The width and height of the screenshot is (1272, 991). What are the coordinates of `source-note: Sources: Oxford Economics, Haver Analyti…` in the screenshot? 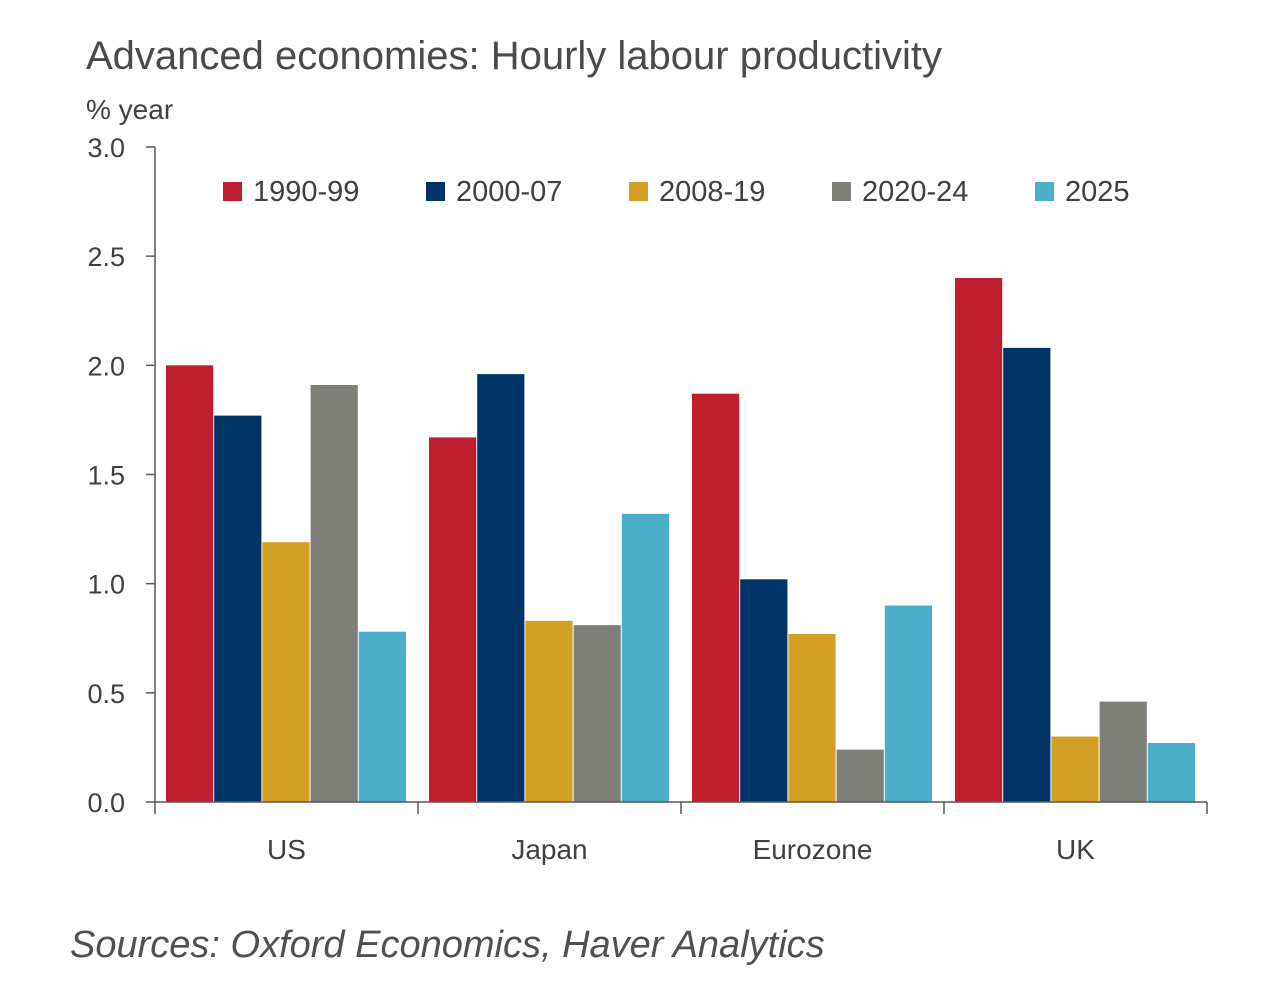 It's located at (447, 945).